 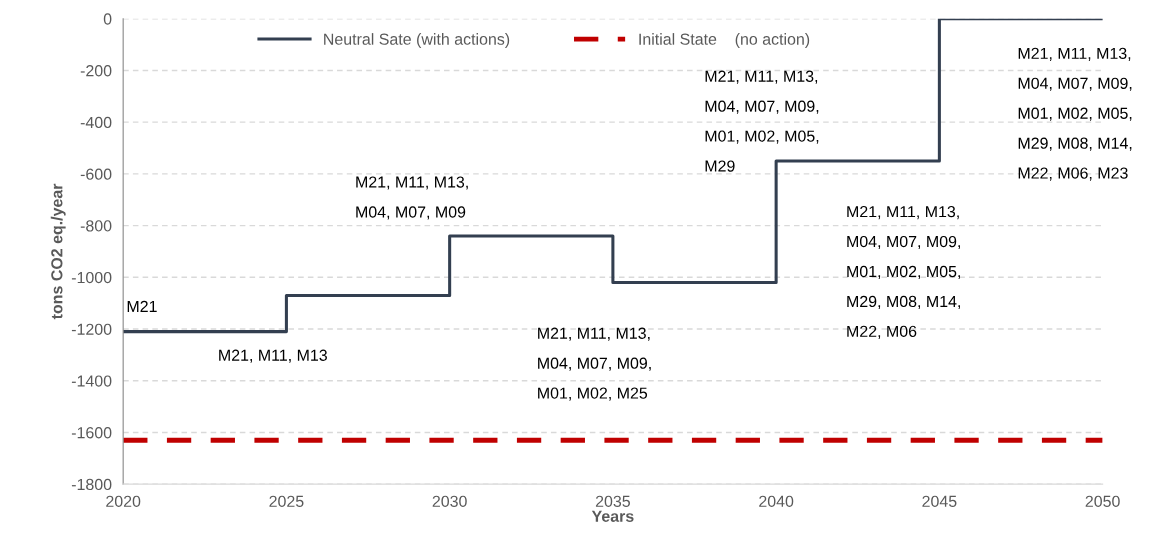 What do you see at coordinates (273, 356) in the screenshot?
I see `annotation: M21, M11, M13` at bounding box center [273, 356].